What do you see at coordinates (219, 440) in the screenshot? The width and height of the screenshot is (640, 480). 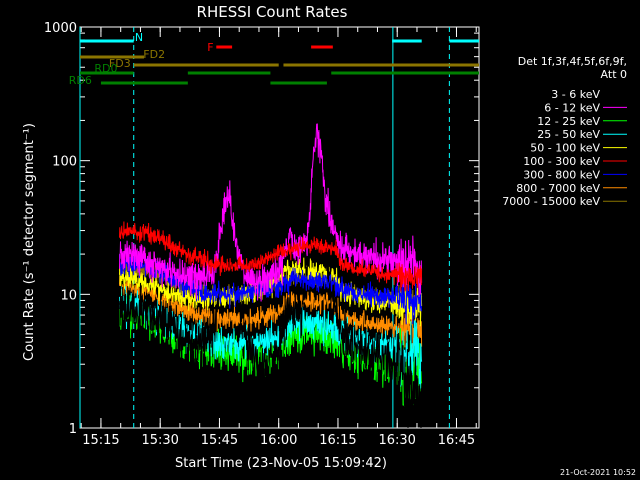 I see `x-tick-label: 15:45` at bounding box center [219, 440].